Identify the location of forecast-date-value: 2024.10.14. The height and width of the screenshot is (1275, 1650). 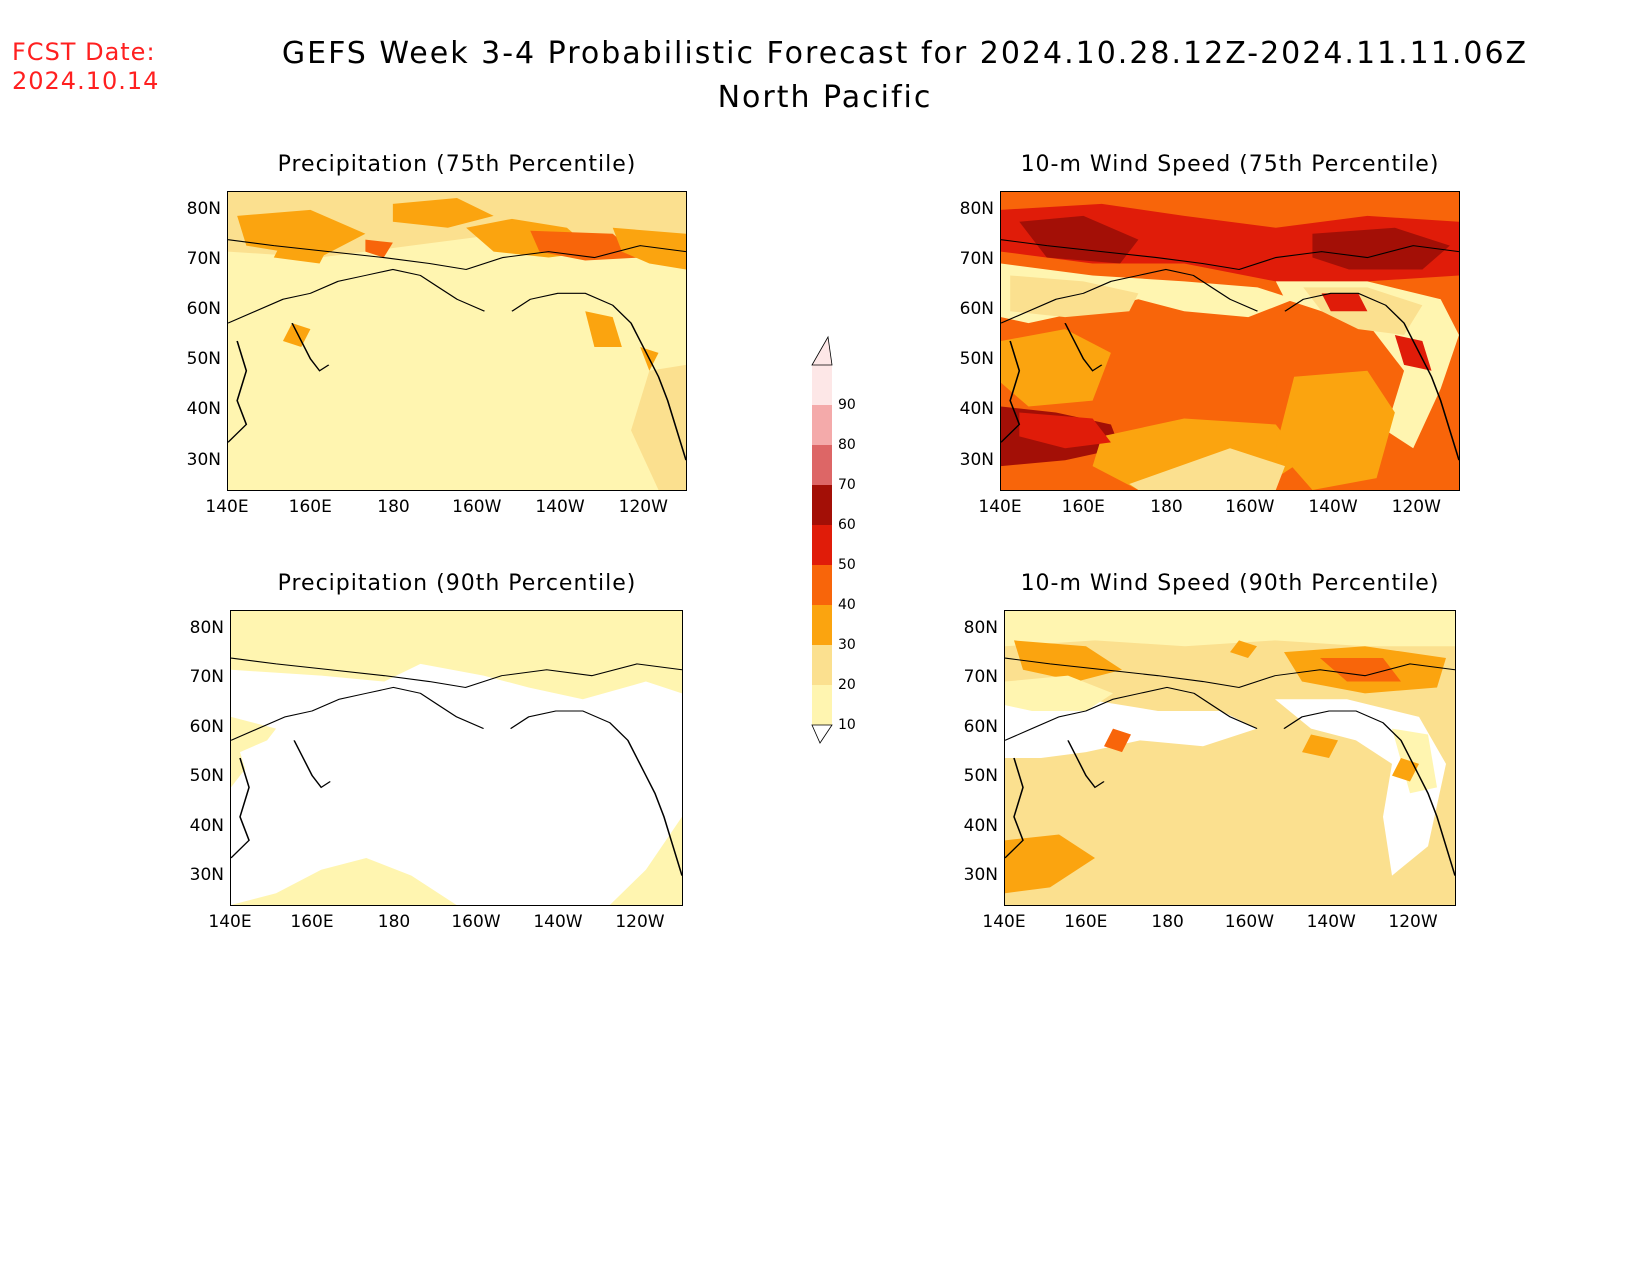
(86, 81).